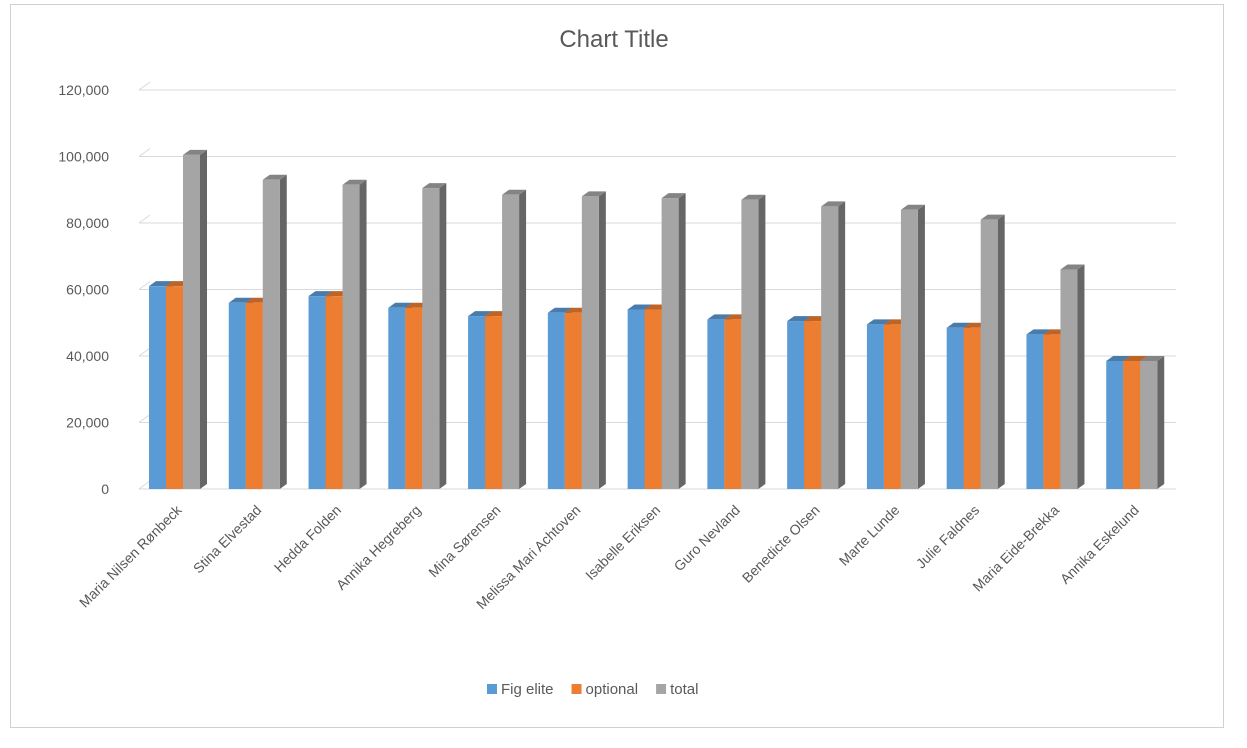 The image size is (1247, 748). Describe the element at coordinates (130, 555) in the screenshot. I see `x-category-label: Maria Nilsen Rønbeck` at that location.